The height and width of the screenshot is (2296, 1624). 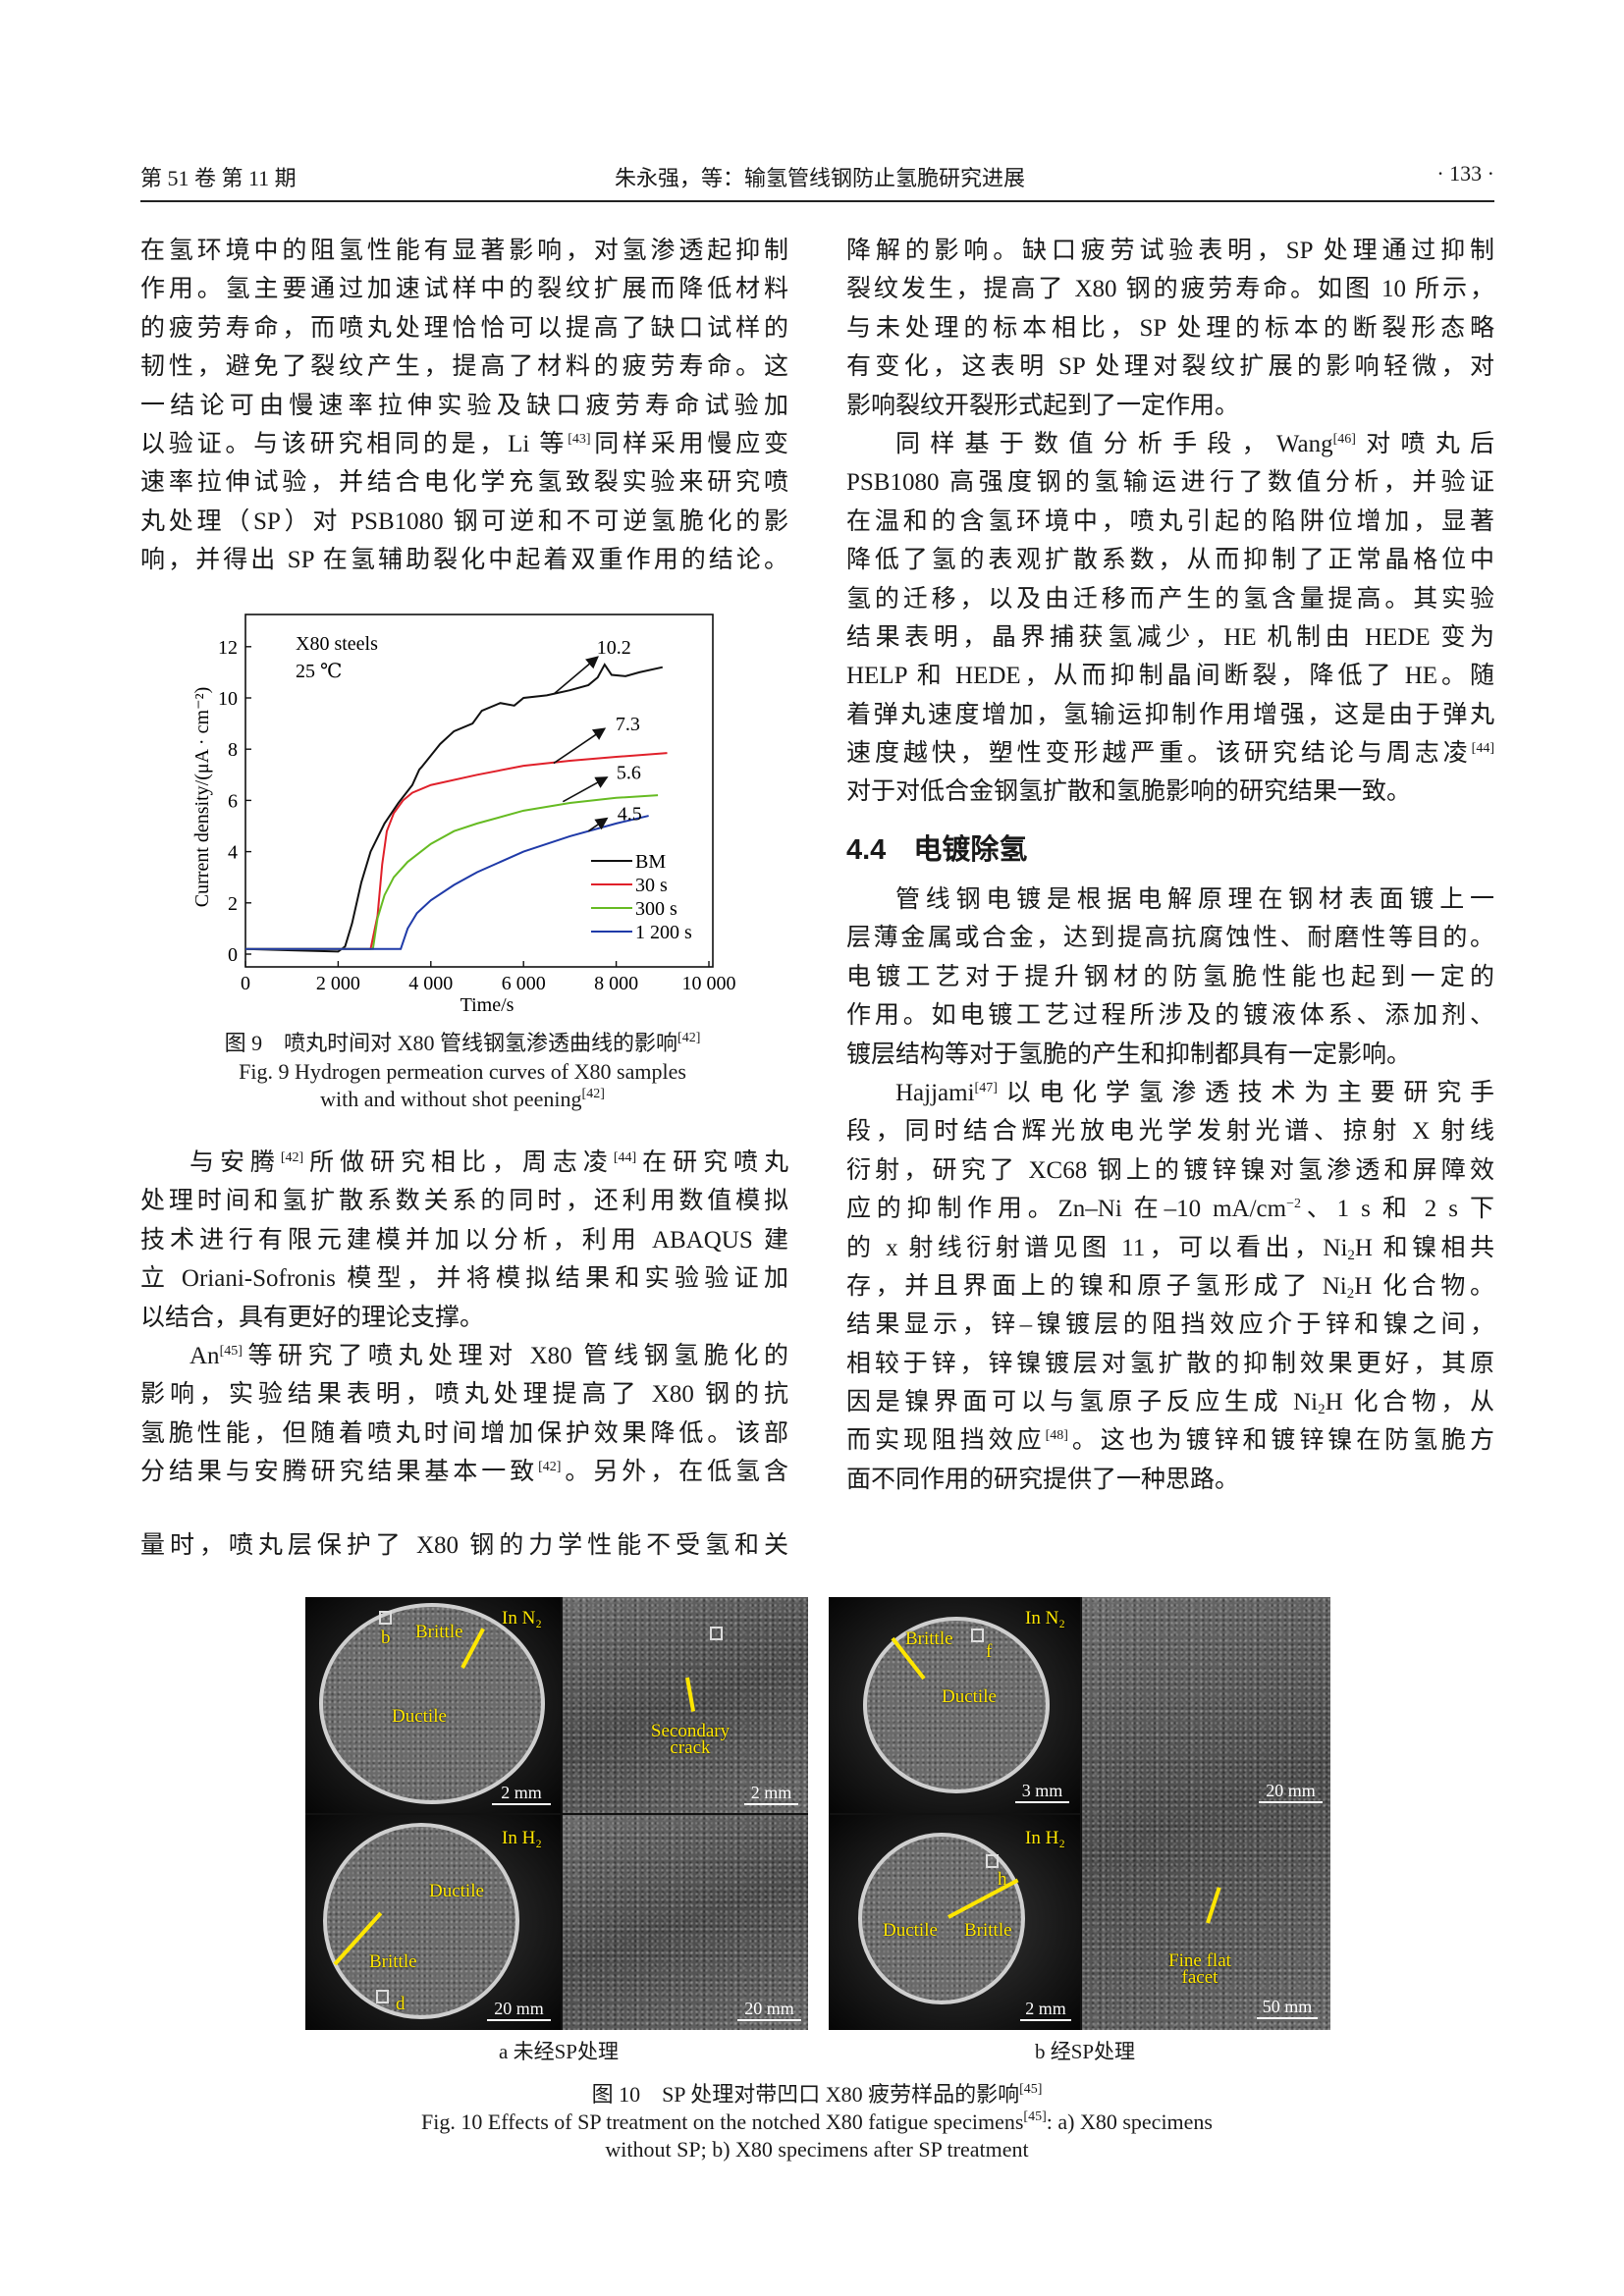 I want to click on text-line: 韧性，避免了裂纹产生，提高了材料的疲劳寿命。这, so click(x=464, y=367).